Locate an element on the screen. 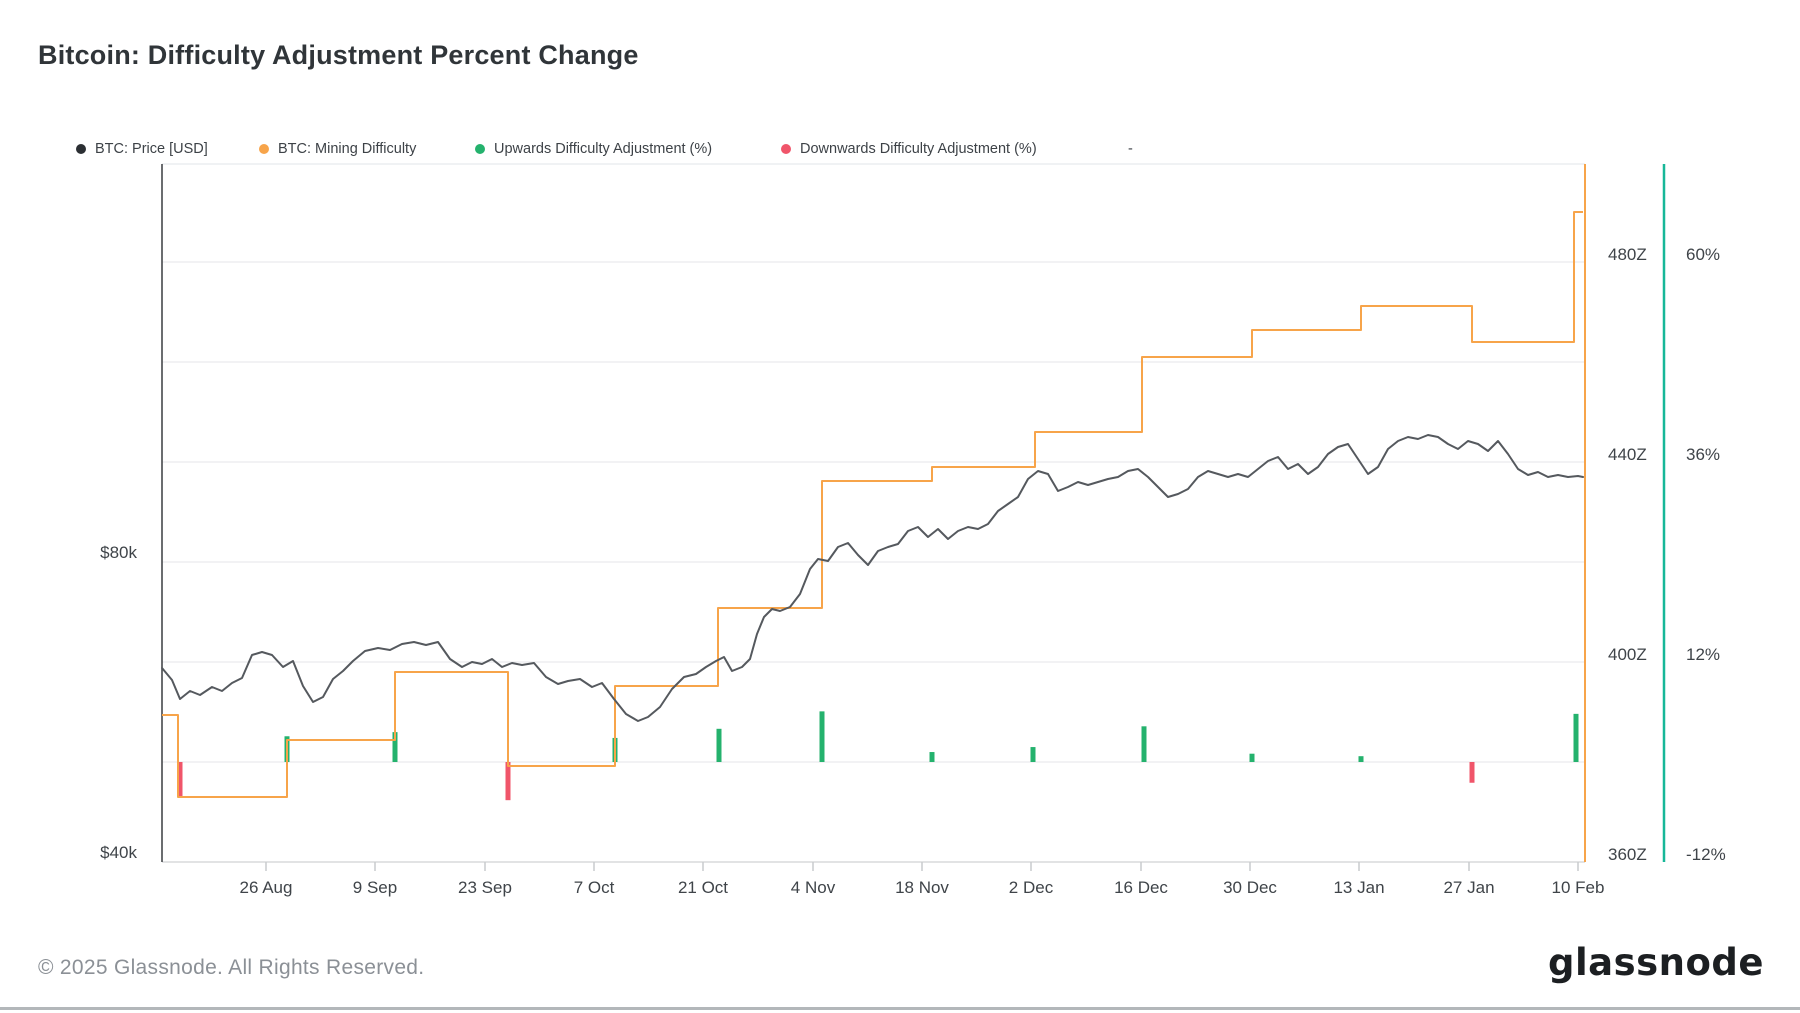  date-tick-label: 23 Sep is located at coordinates (485, 887).